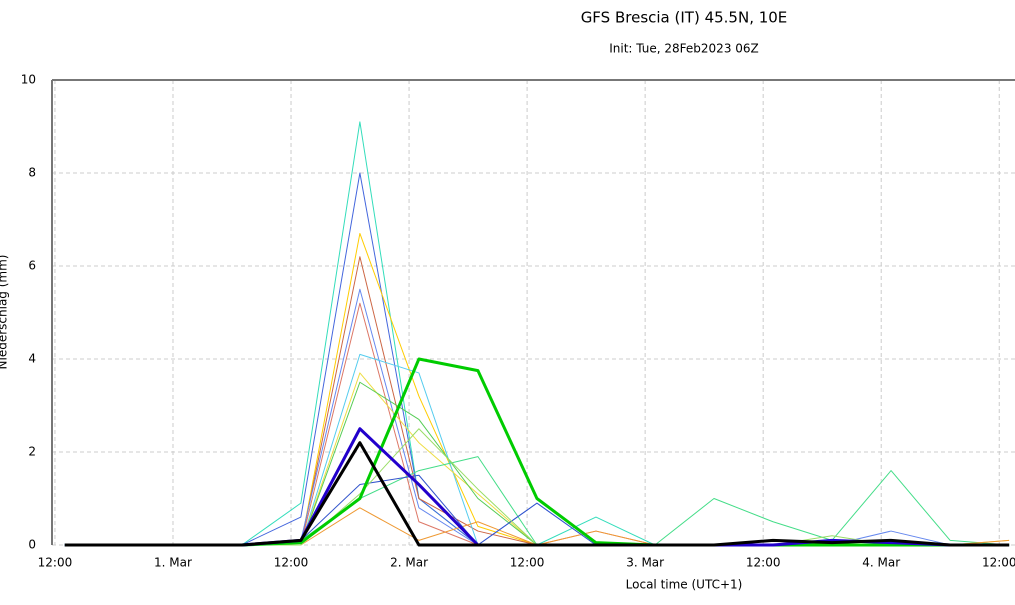 The image size is (1015, 605). Describe the element at coordinates (32, 266) in the screenshot. I see `y-tick-label: 6` at that location.